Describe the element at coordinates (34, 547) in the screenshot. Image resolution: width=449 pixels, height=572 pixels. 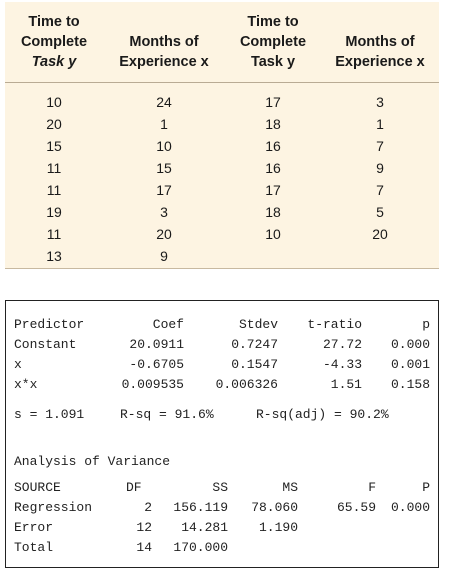
I see `anova-source: Total` at that location.